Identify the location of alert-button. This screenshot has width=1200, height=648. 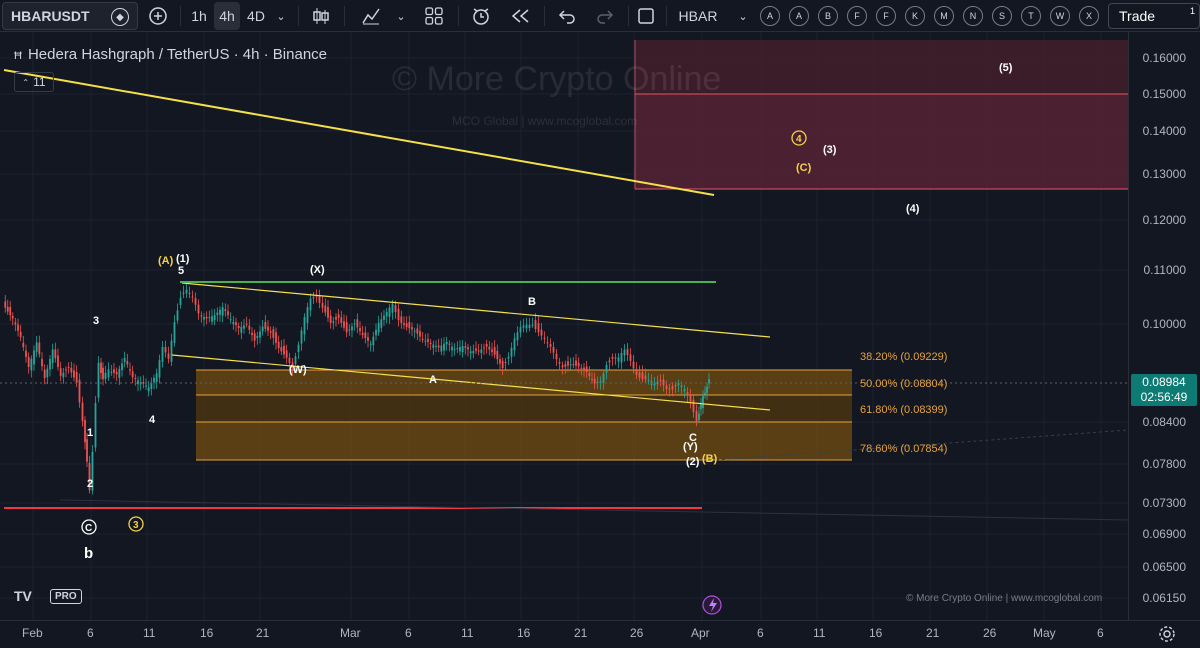
(481, 16).